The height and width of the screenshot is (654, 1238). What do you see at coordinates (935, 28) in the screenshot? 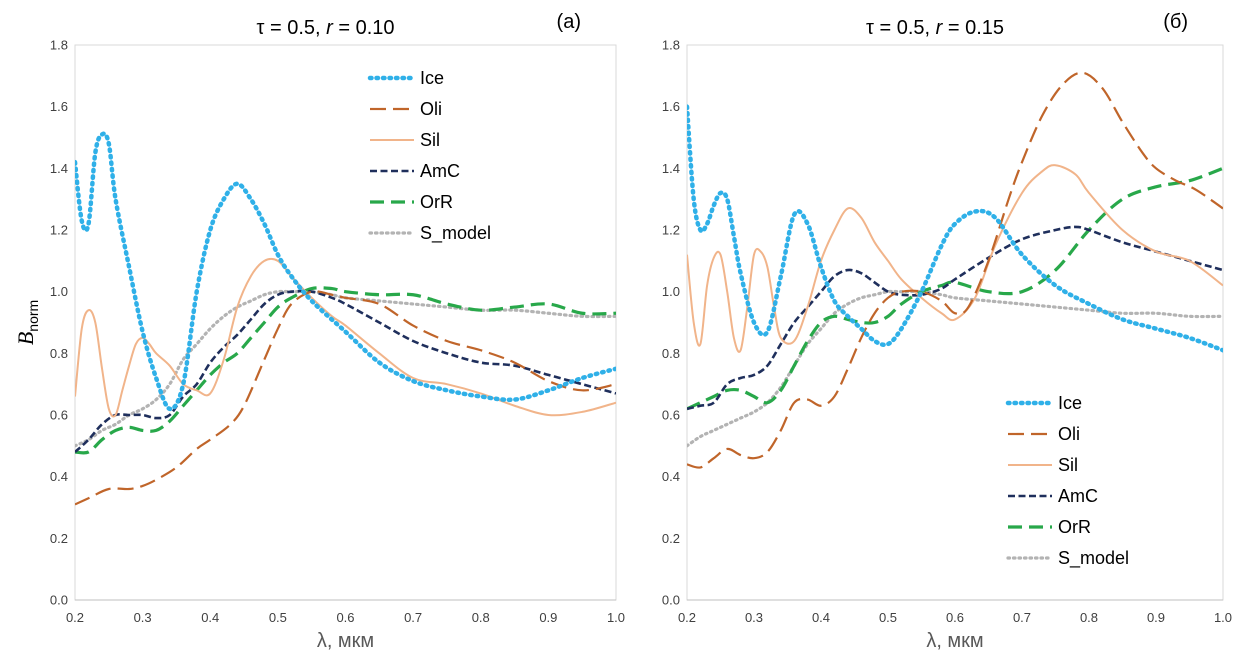
I see `chart-title: τ = 0.5, r = 0.15` at bounding box center [935, 28].